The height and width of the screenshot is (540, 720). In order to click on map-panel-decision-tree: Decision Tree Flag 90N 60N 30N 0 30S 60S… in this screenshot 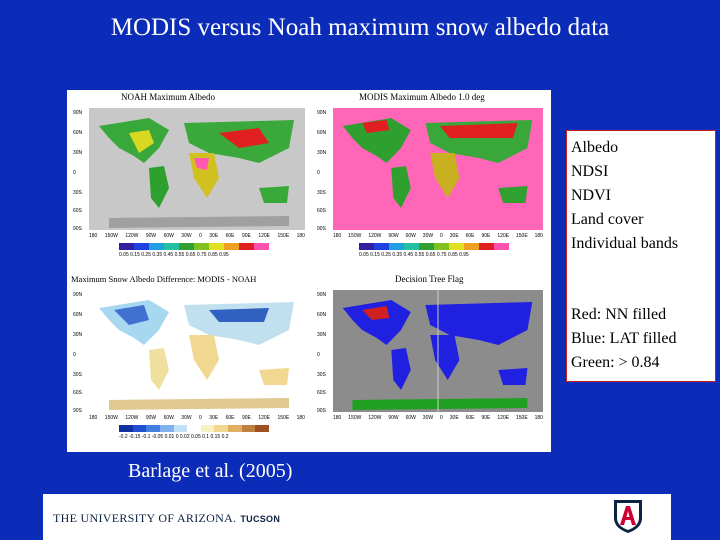, I will do `click(433, 362)`.